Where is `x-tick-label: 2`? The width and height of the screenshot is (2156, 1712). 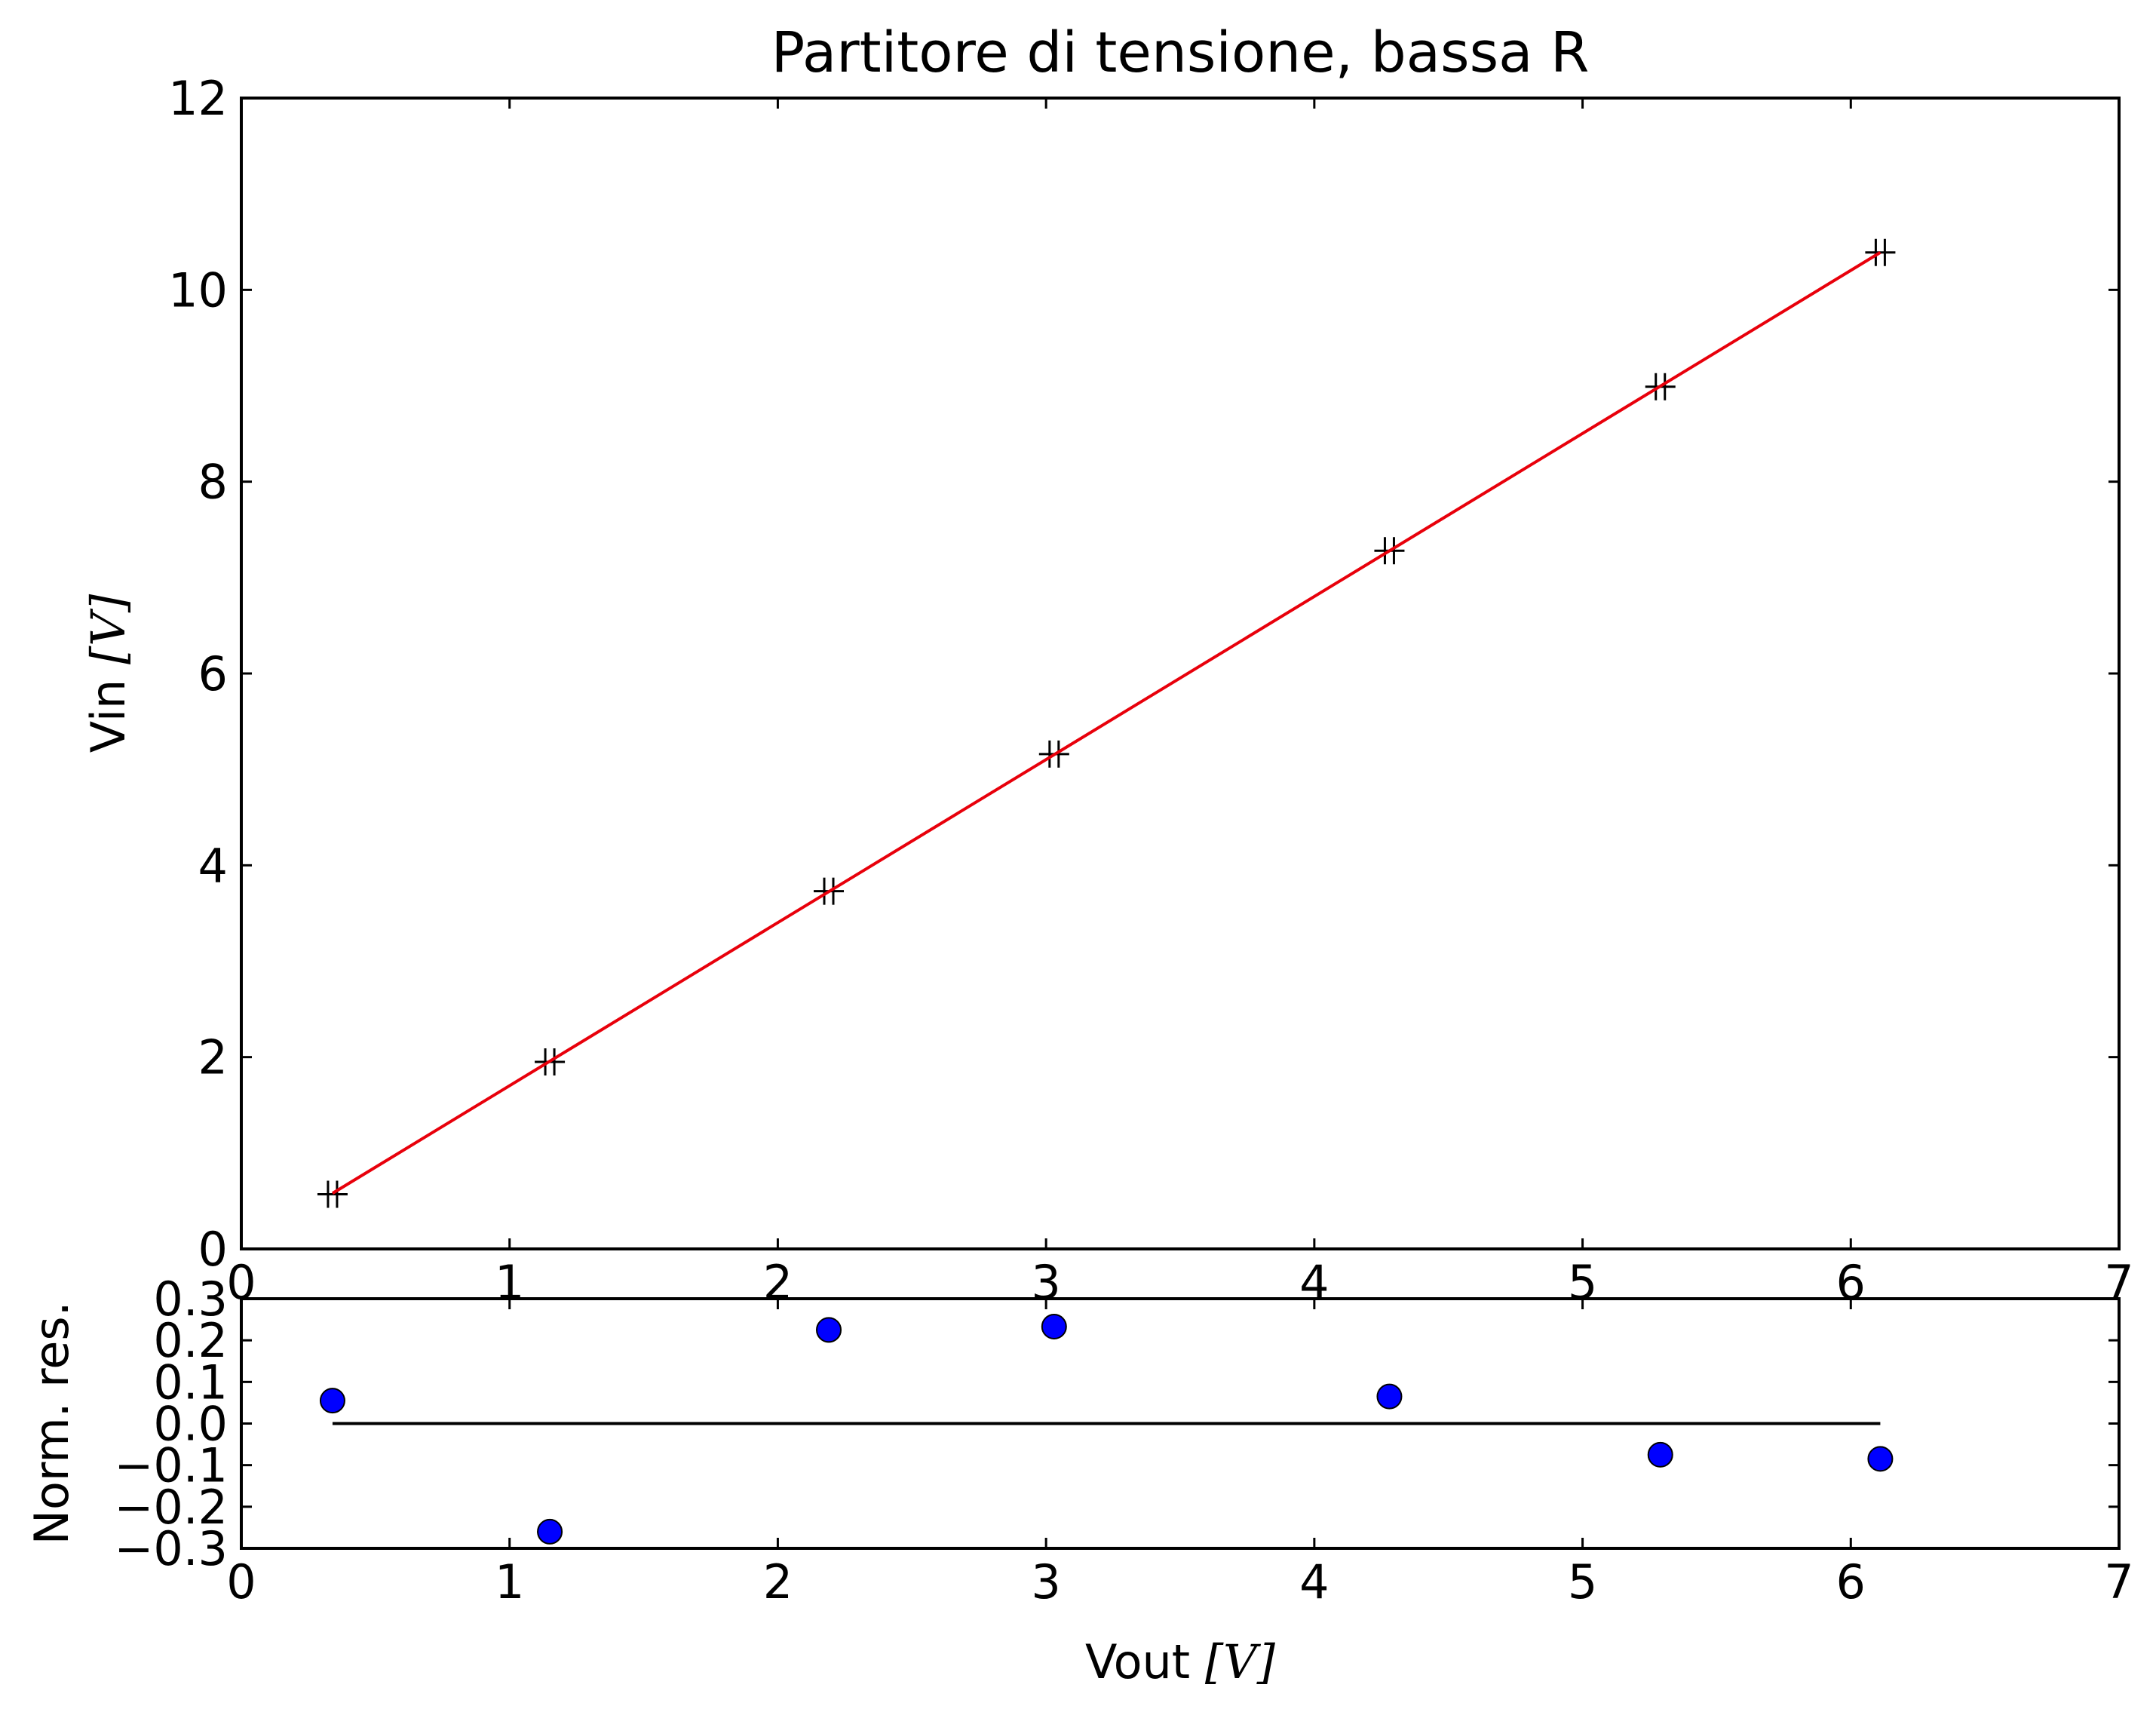 x-tick-label: 2 is located at coordinates (778, 1581).